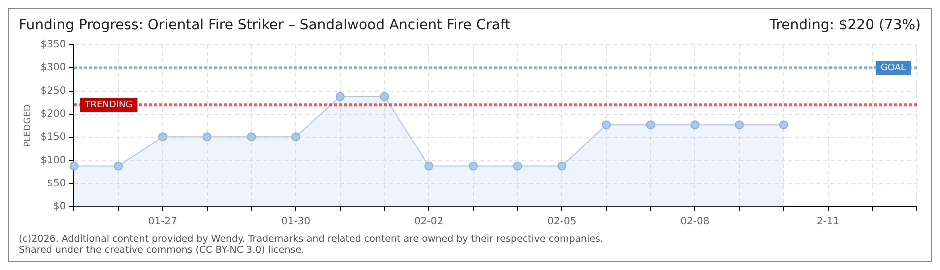 This screenshot has height=270, width=940. I want to click on y-tick-label: $150, so click(53, 138).